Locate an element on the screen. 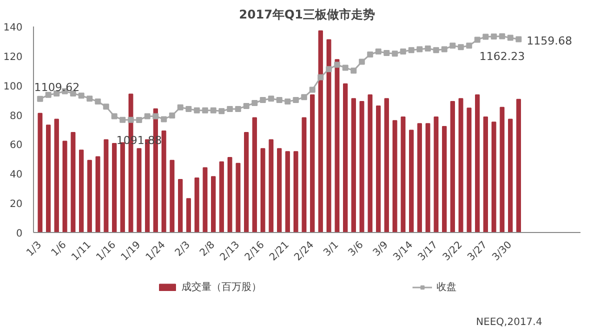  x-tick-label: 1/6 is located at coordinates (59, 249).